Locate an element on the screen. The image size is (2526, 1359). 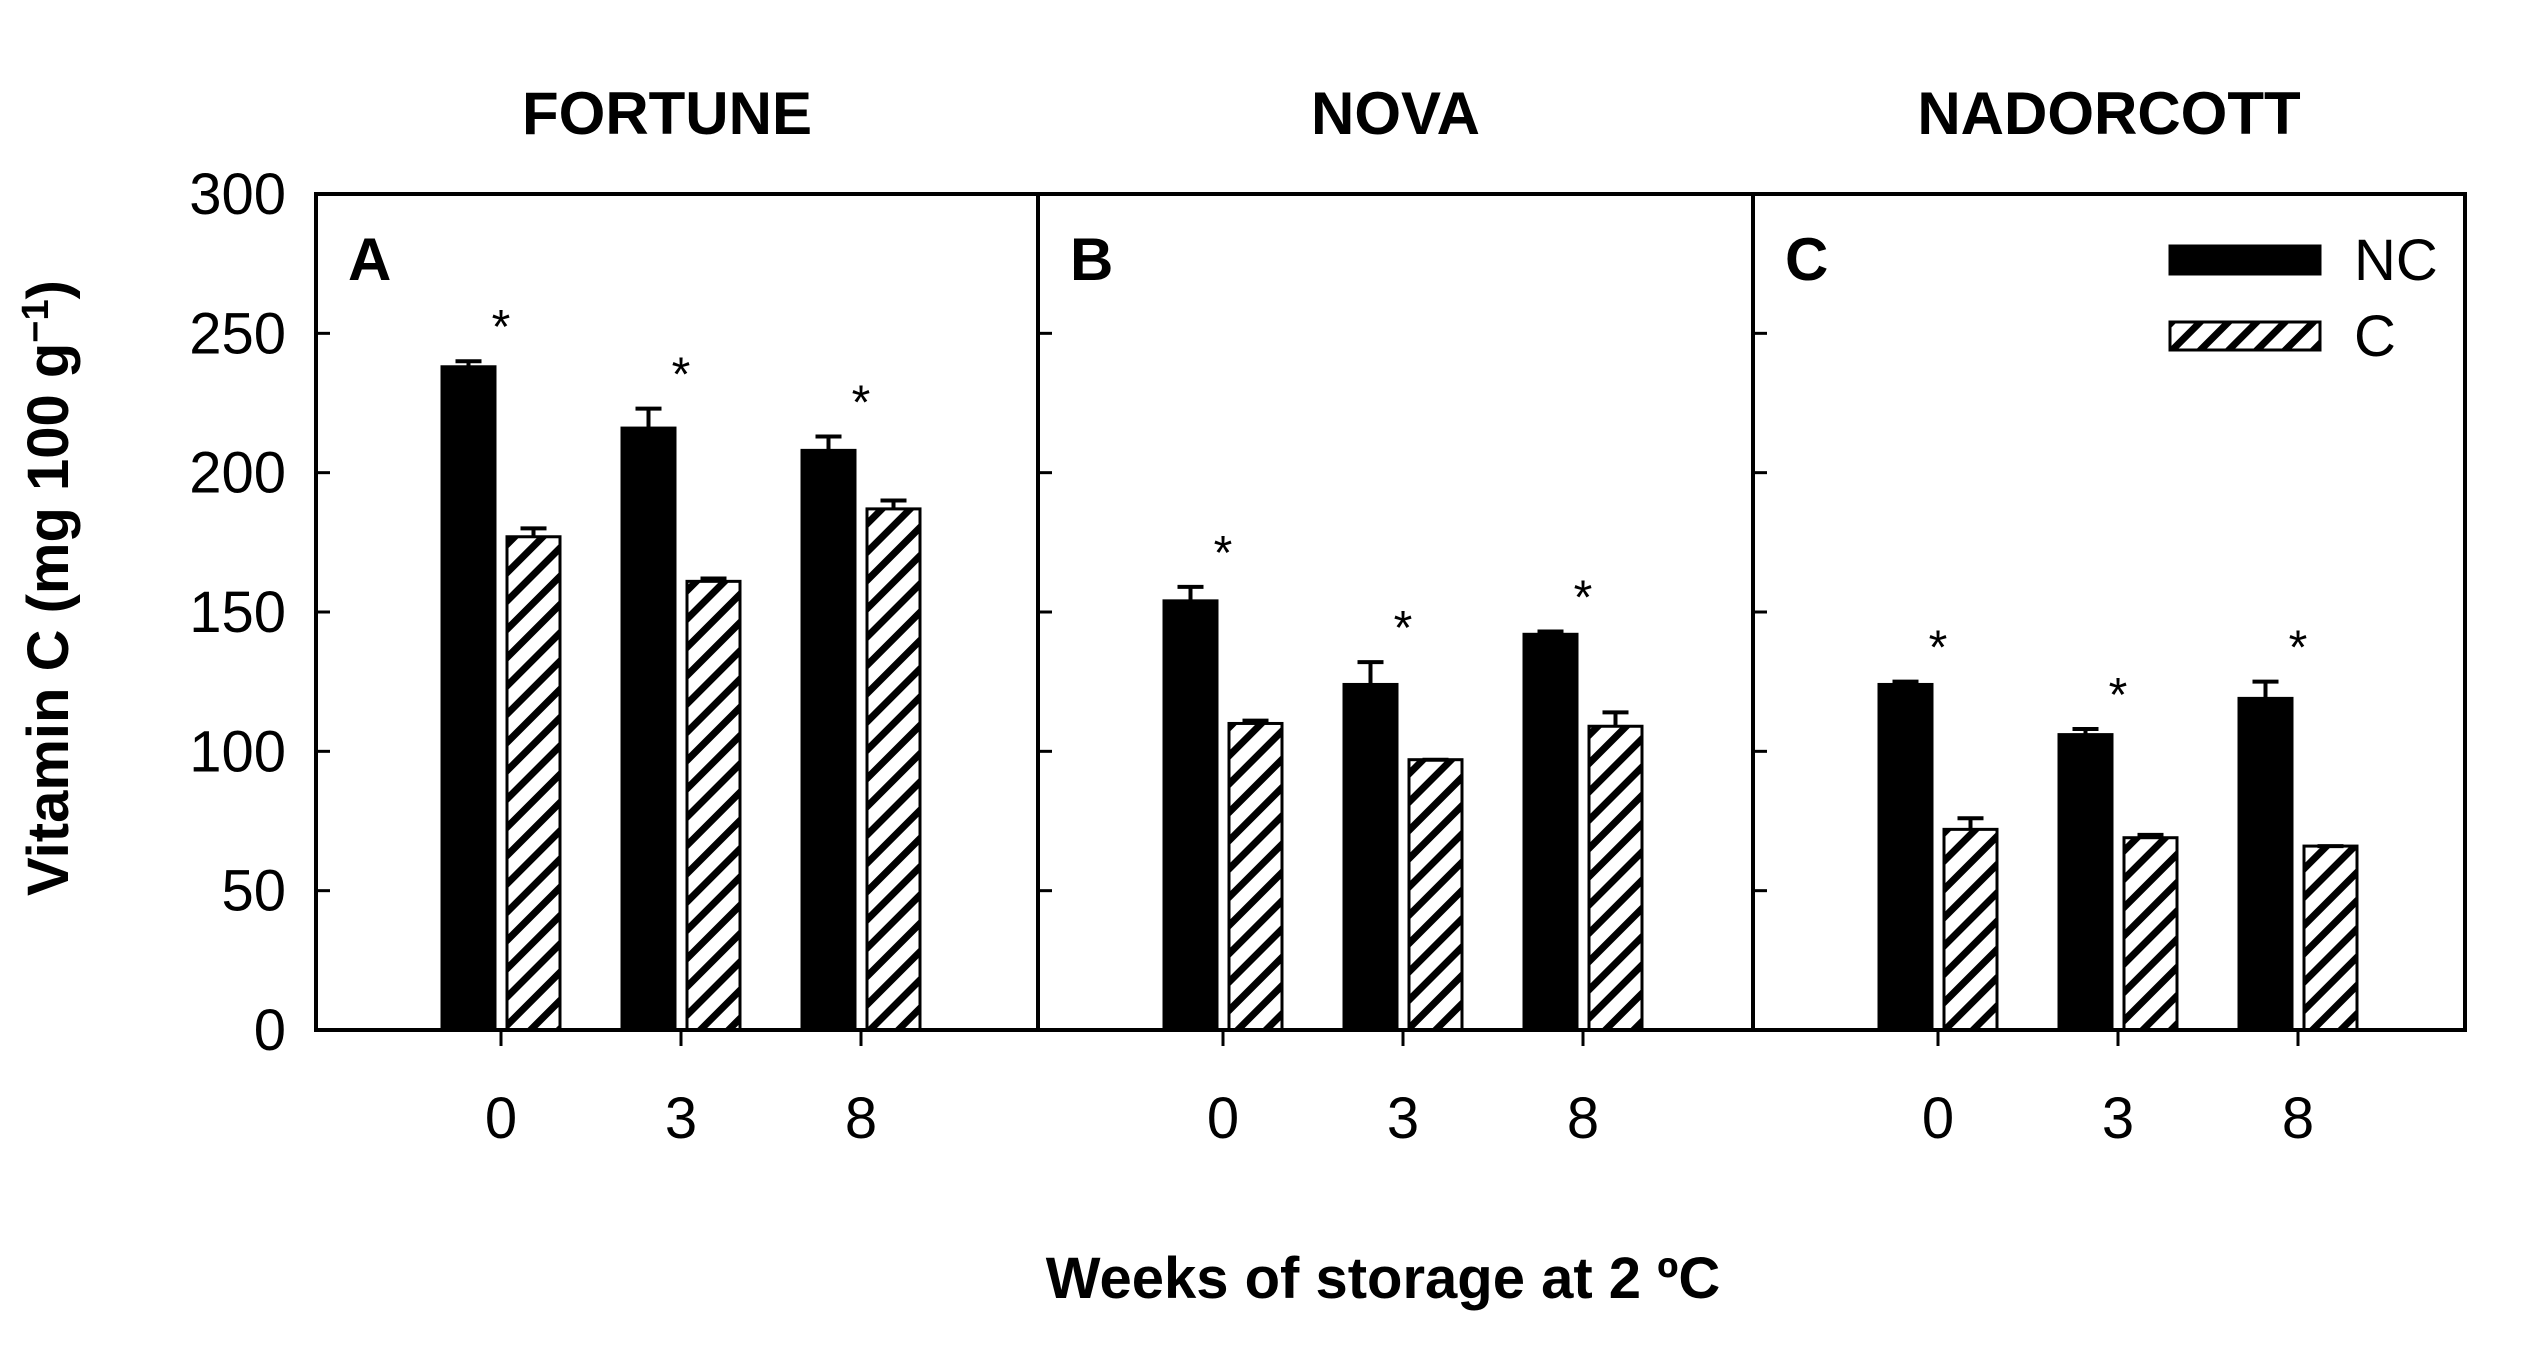
legend-item-nc: NC is located at coordinates (2303, 260).